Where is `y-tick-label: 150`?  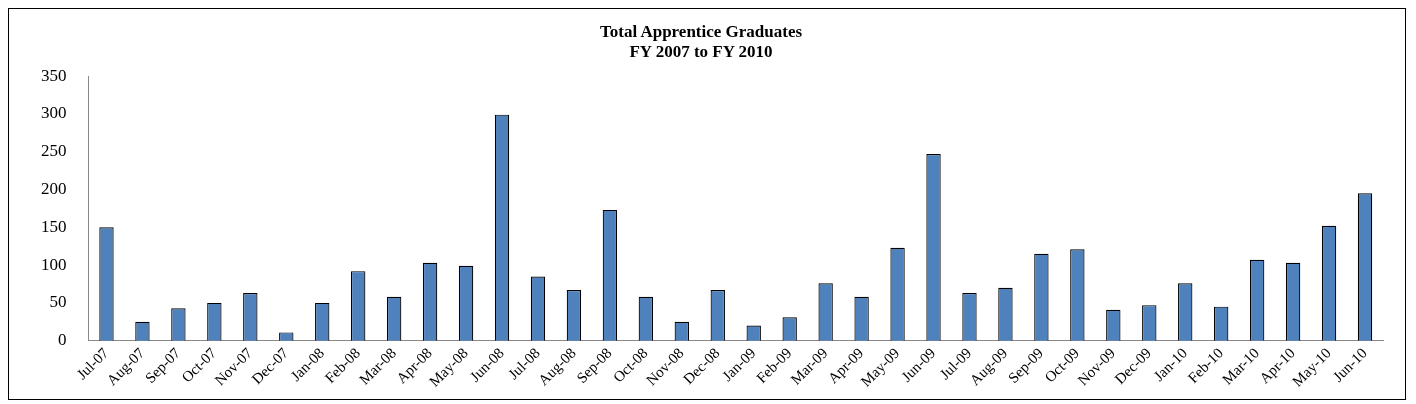 y-tick-label: 150 is located at coordinates (54, 226).